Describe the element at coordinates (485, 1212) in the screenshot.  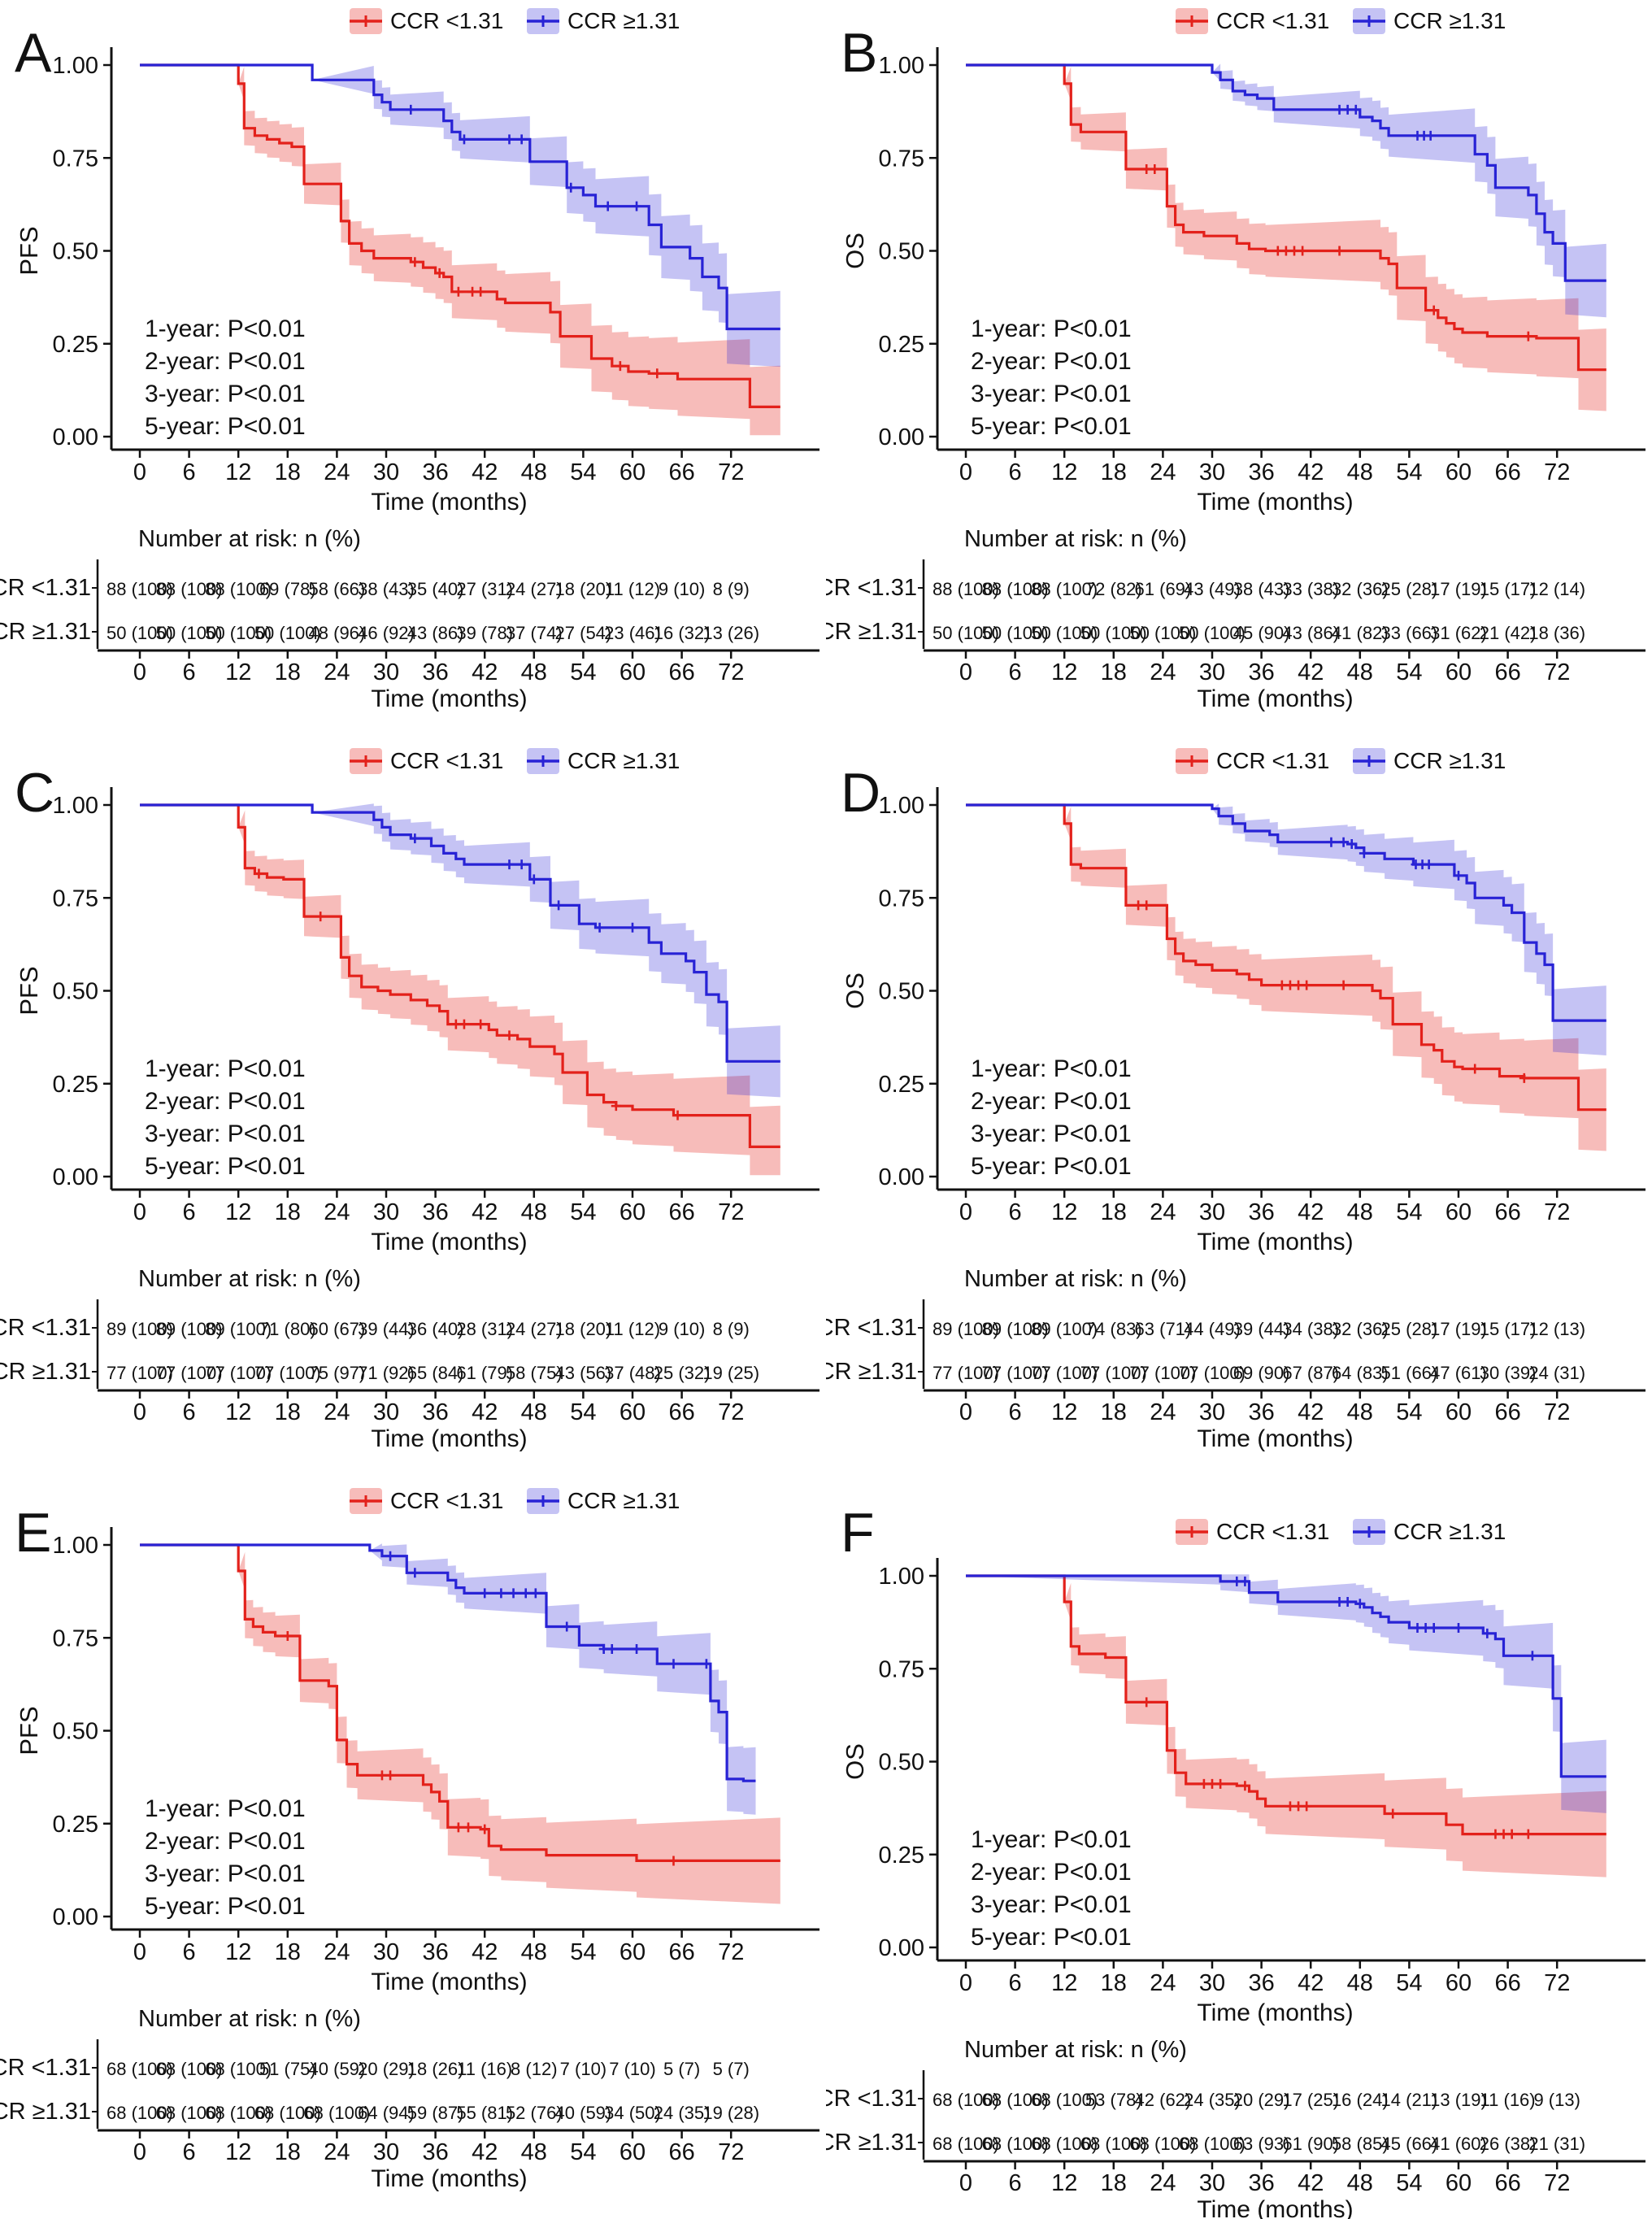
I see `x-tick-label: 42` at that location.